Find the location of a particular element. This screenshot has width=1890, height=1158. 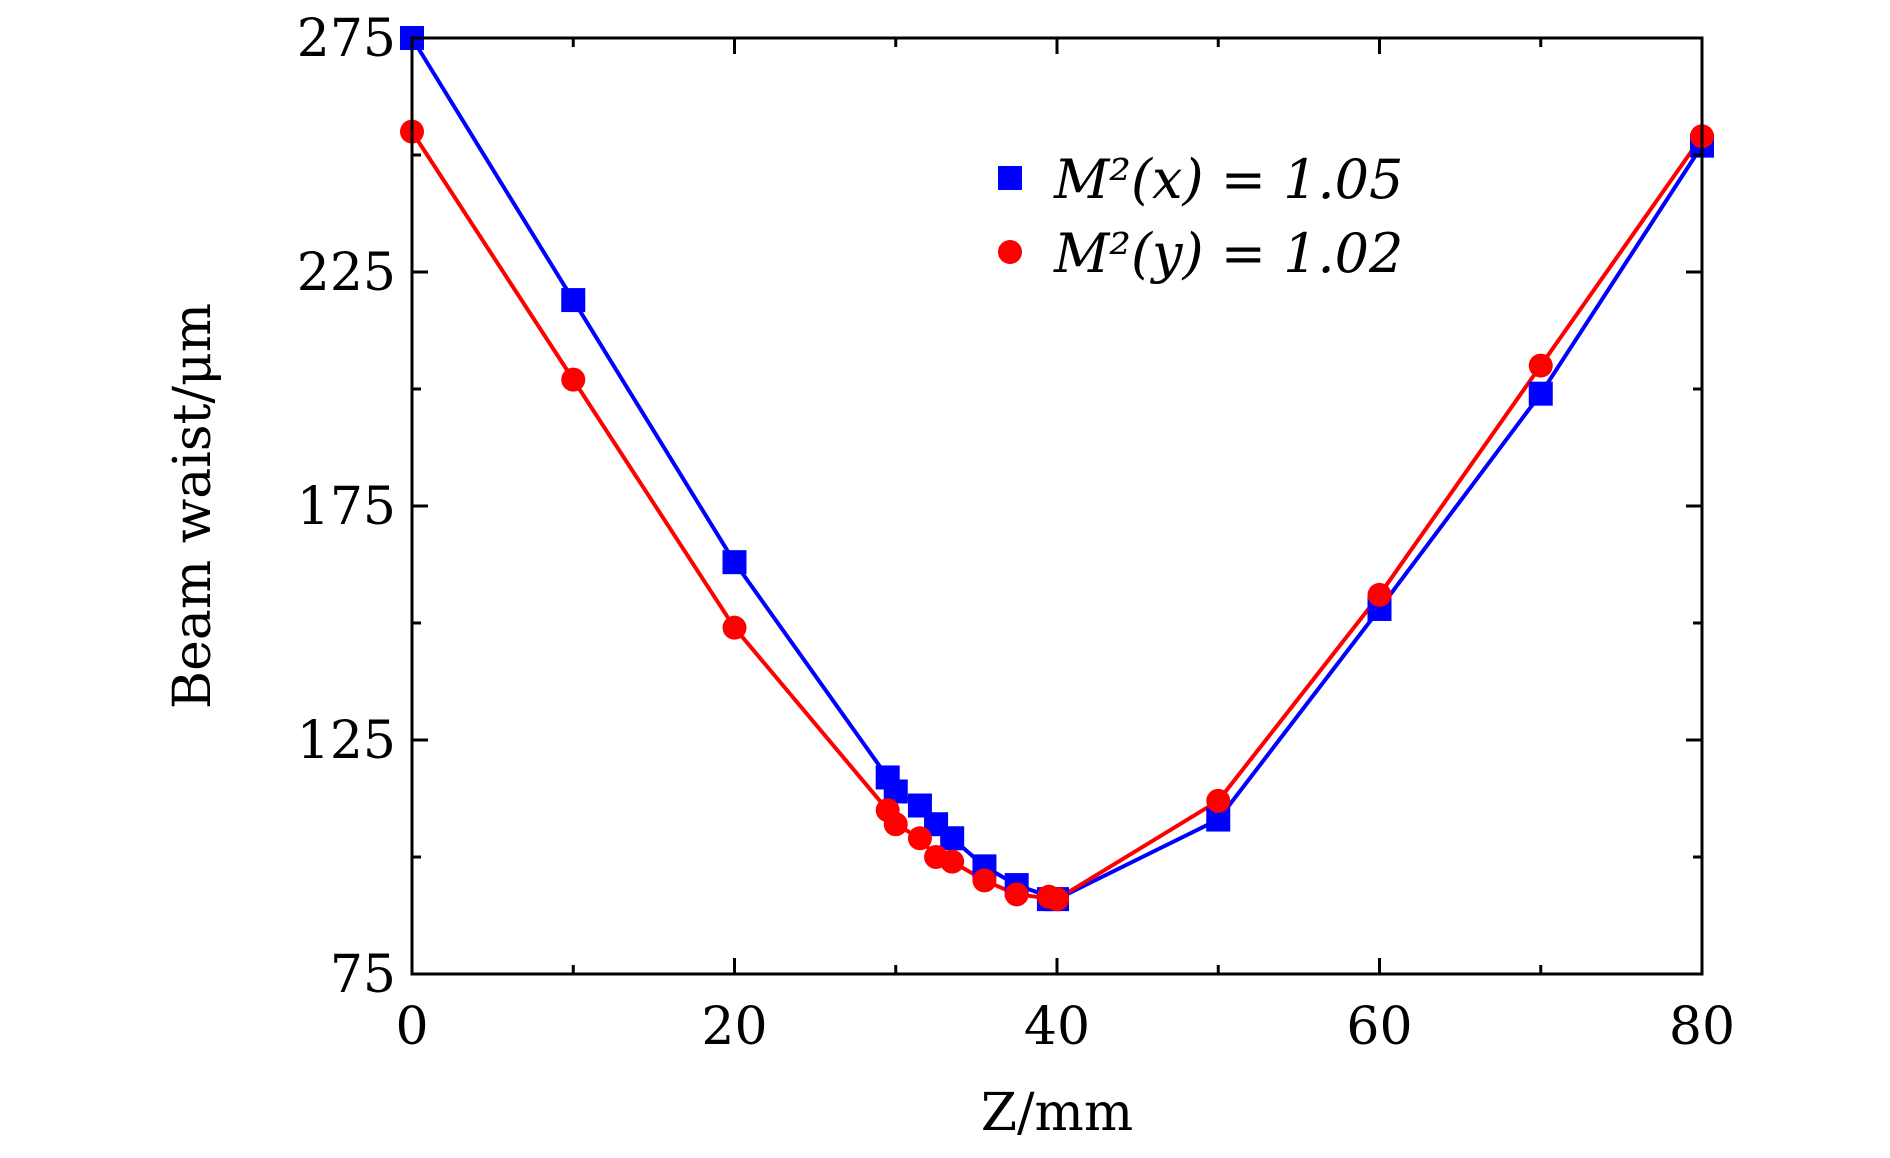

x-tick-label: 60 is located at coordinates (1379, 1027).